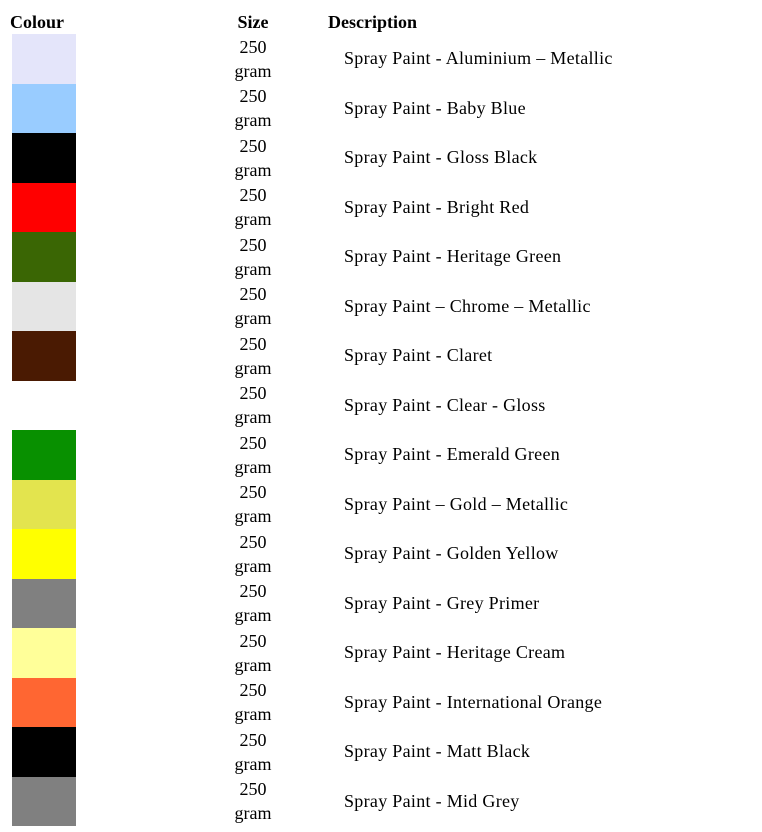  What do you see at coordinates (452, 454) in the screenshot?
I see `description-cell: Spray Paint - Emerald Green` at bounding box center [452, 454].